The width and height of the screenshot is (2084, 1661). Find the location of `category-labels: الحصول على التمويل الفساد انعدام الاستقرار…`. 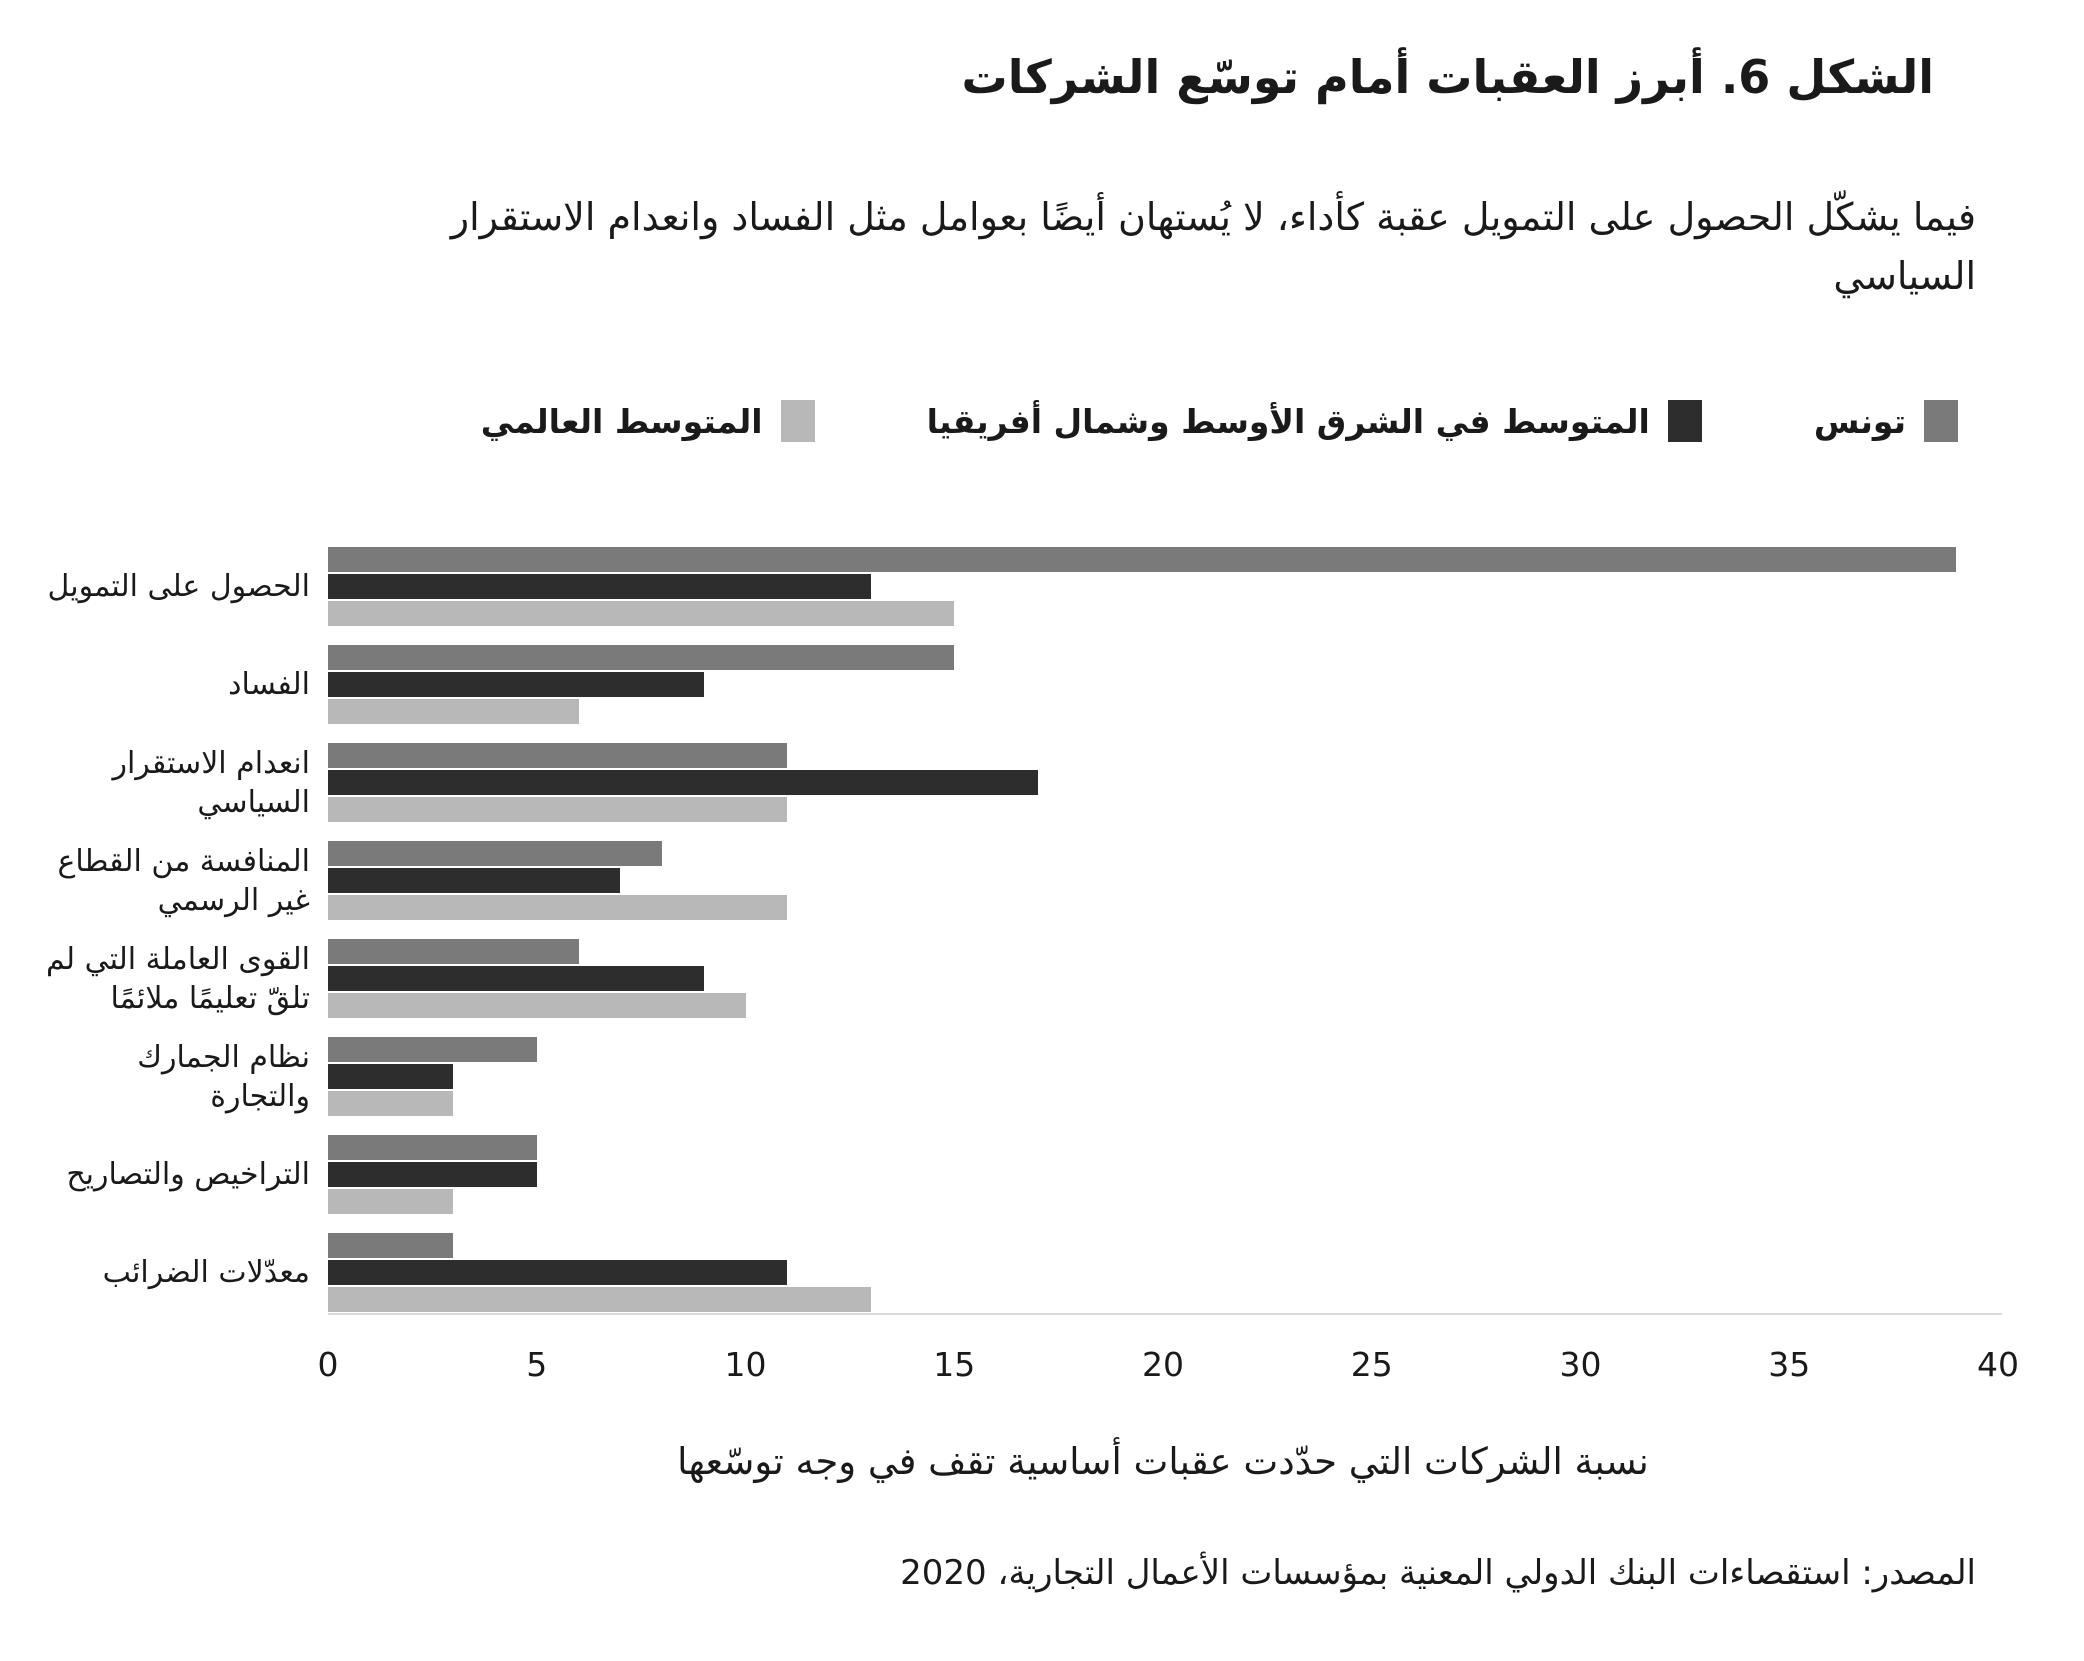

category-labels: الحصول على التمويل الفساد انعدام الاستقرار… is located at coordinates (170, 939).